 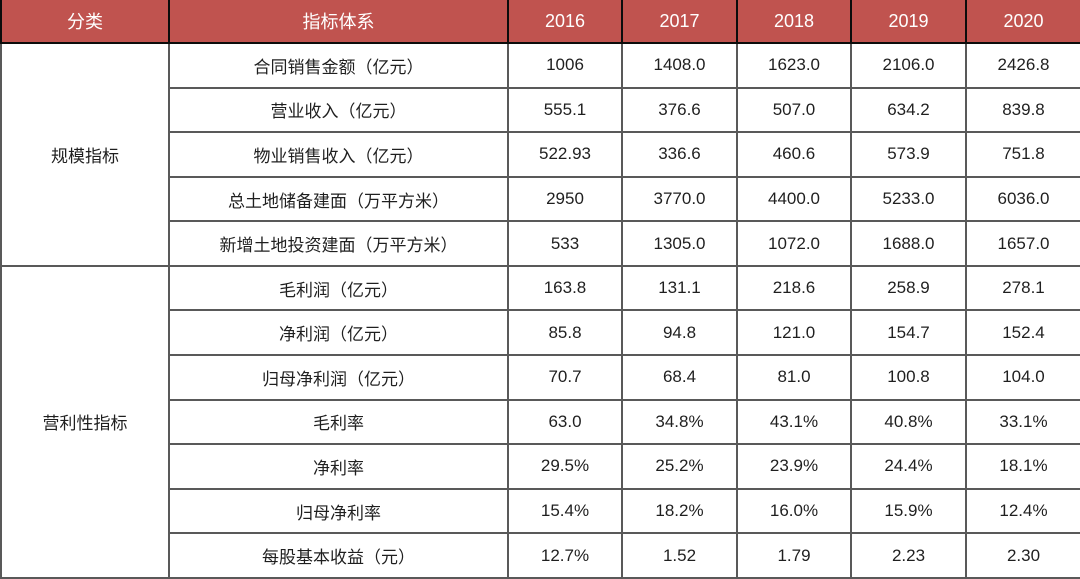 I want to click on value-cell: 2.23, so click(x=908, y=555).